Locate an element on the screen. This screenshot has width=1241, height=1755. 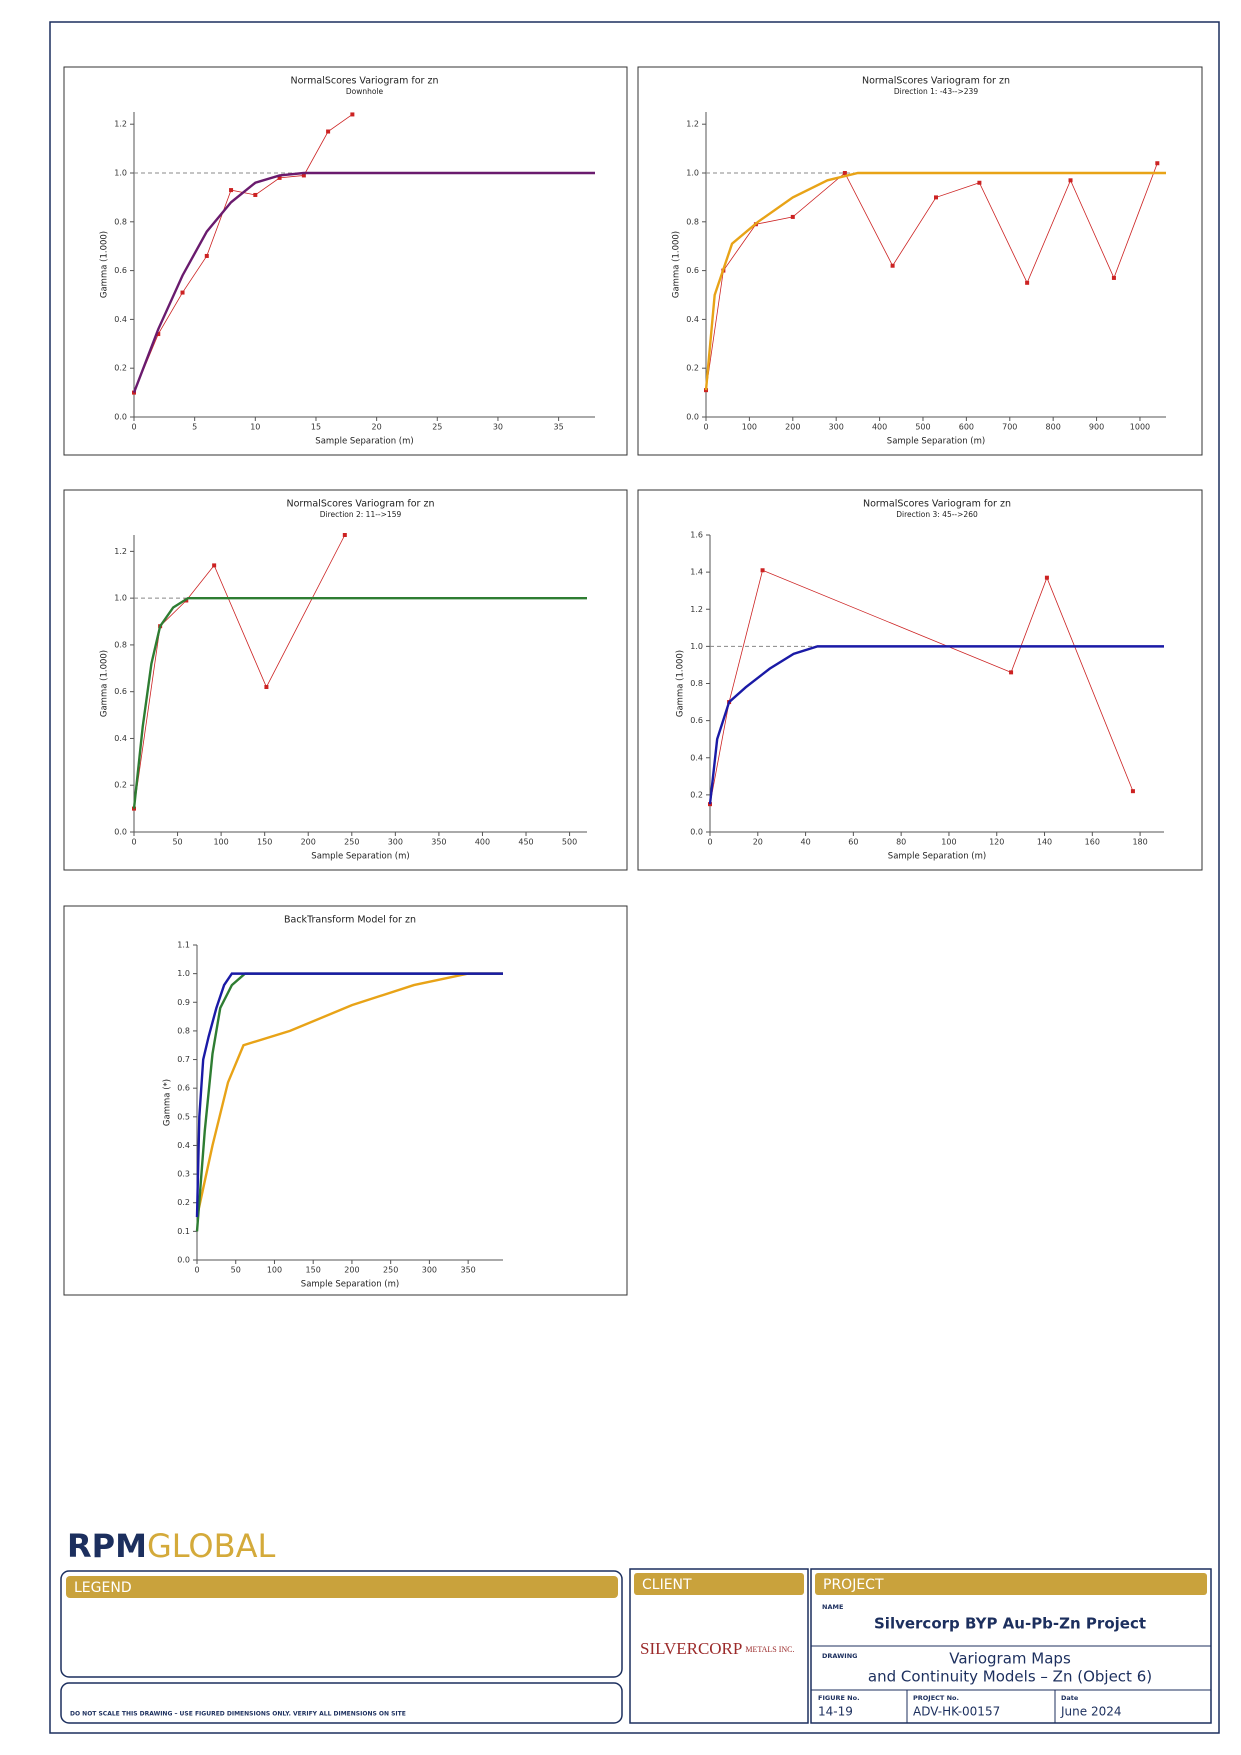
note-box is located at coordinates (341, 1703).